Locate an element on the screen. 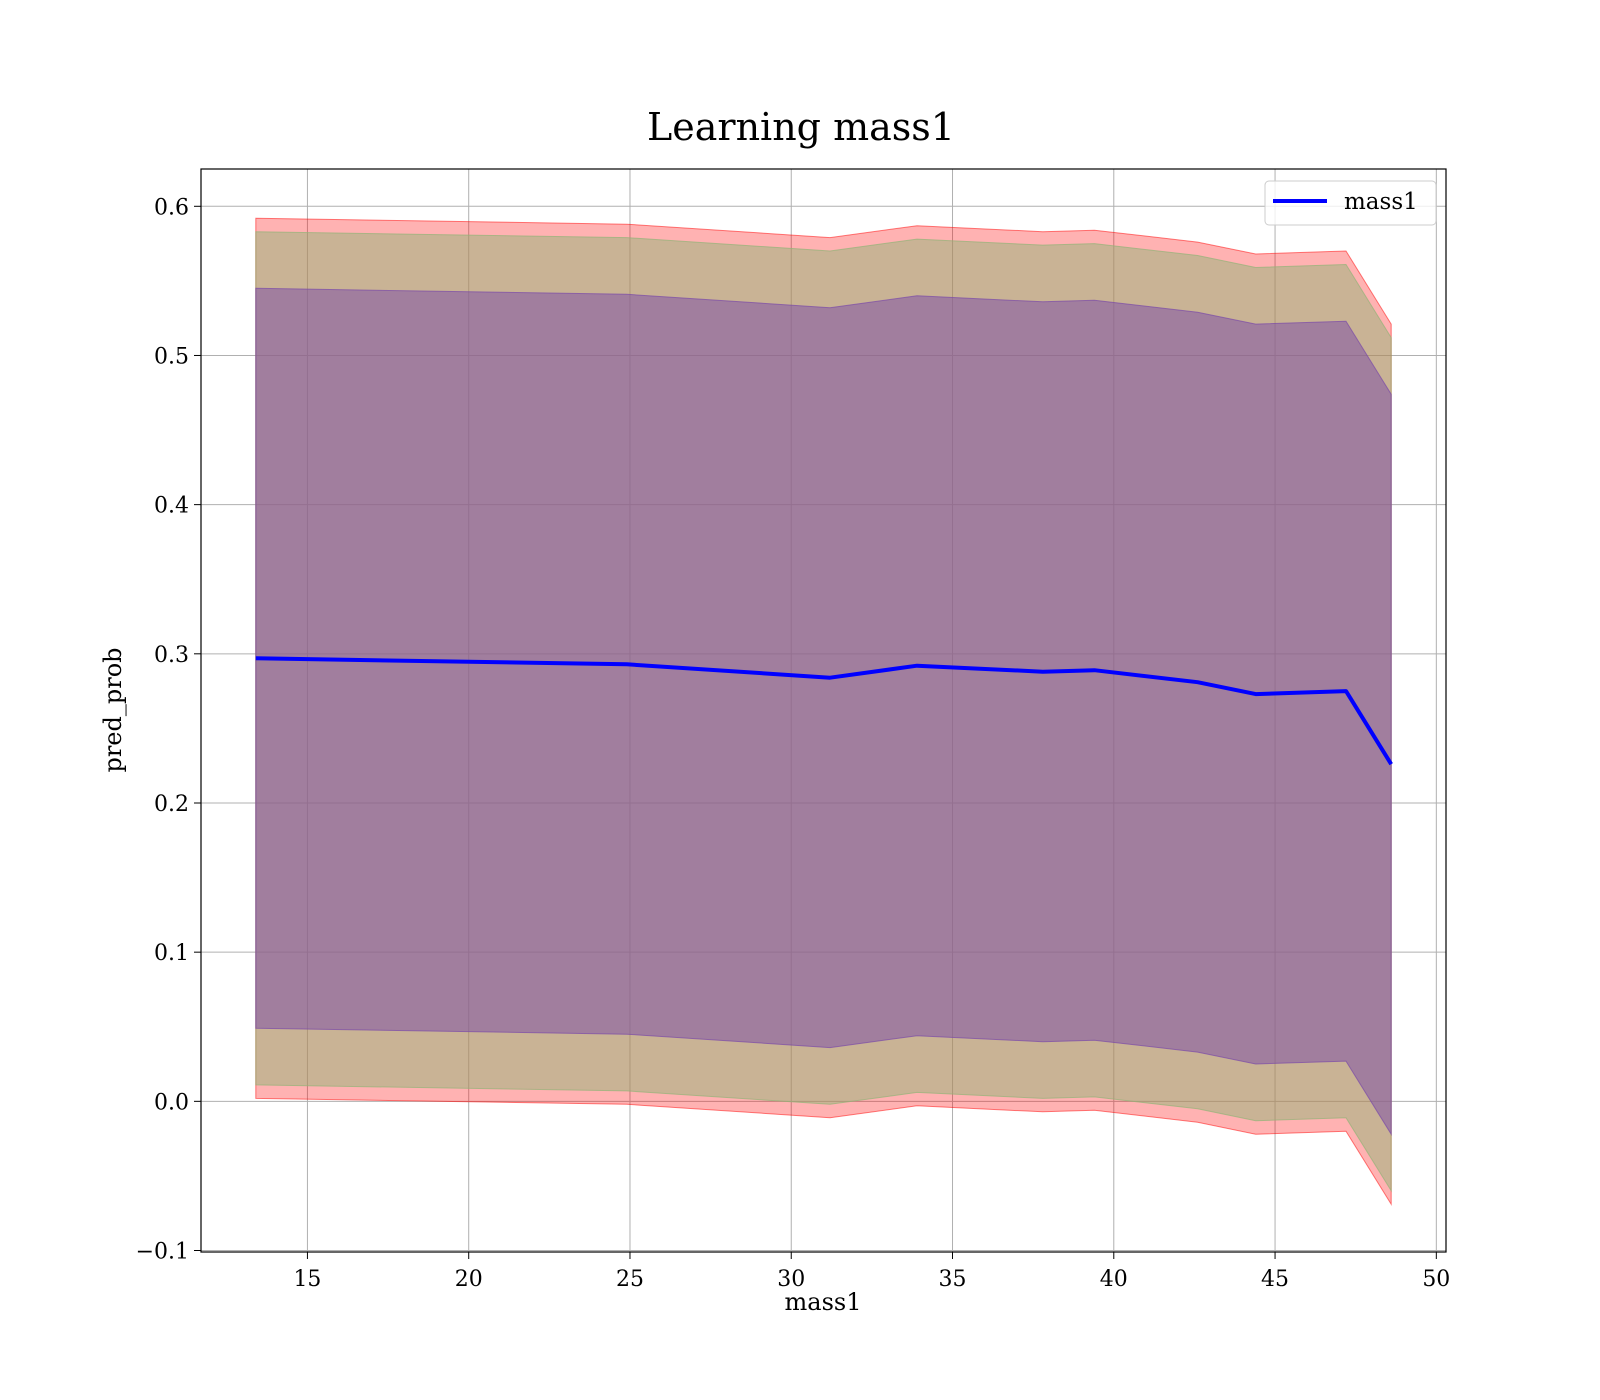 The height and width of the screenshot is (1400, 1600). x-tick-label: 15 is located at coordinates (307, 1279).